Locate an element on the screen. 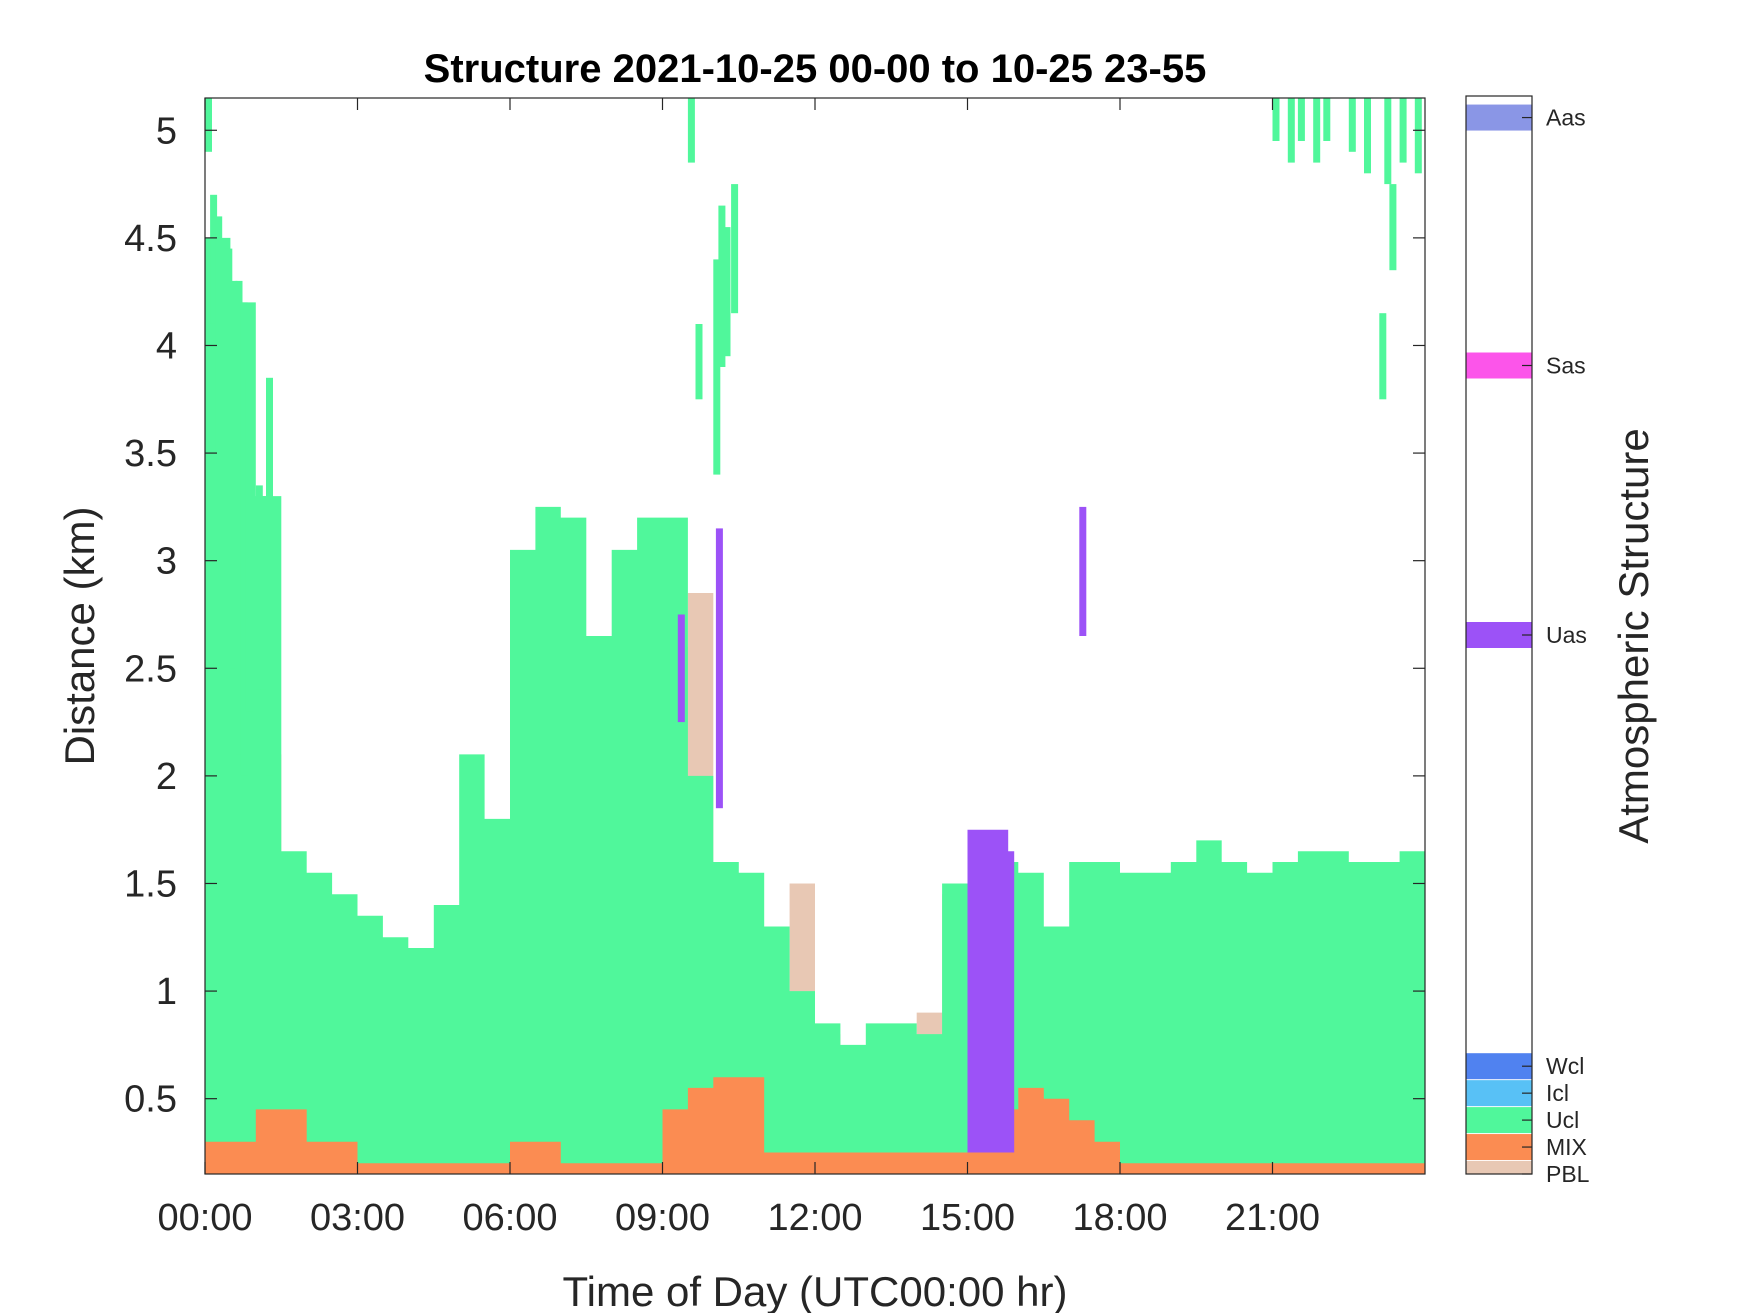 This screenshot has height=1313, width=1750. x-tick-label: 15:00 is located at coordinates (967, 1218).